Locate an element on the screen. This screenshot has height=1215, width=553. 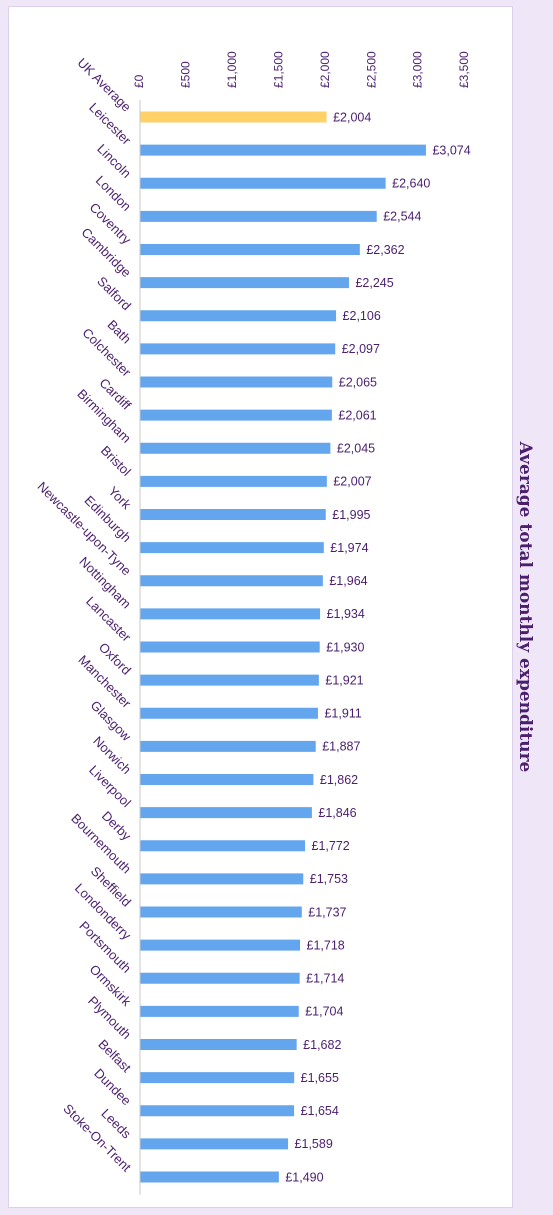
x-tick-label: £500 is located at coordinates (186, 74).